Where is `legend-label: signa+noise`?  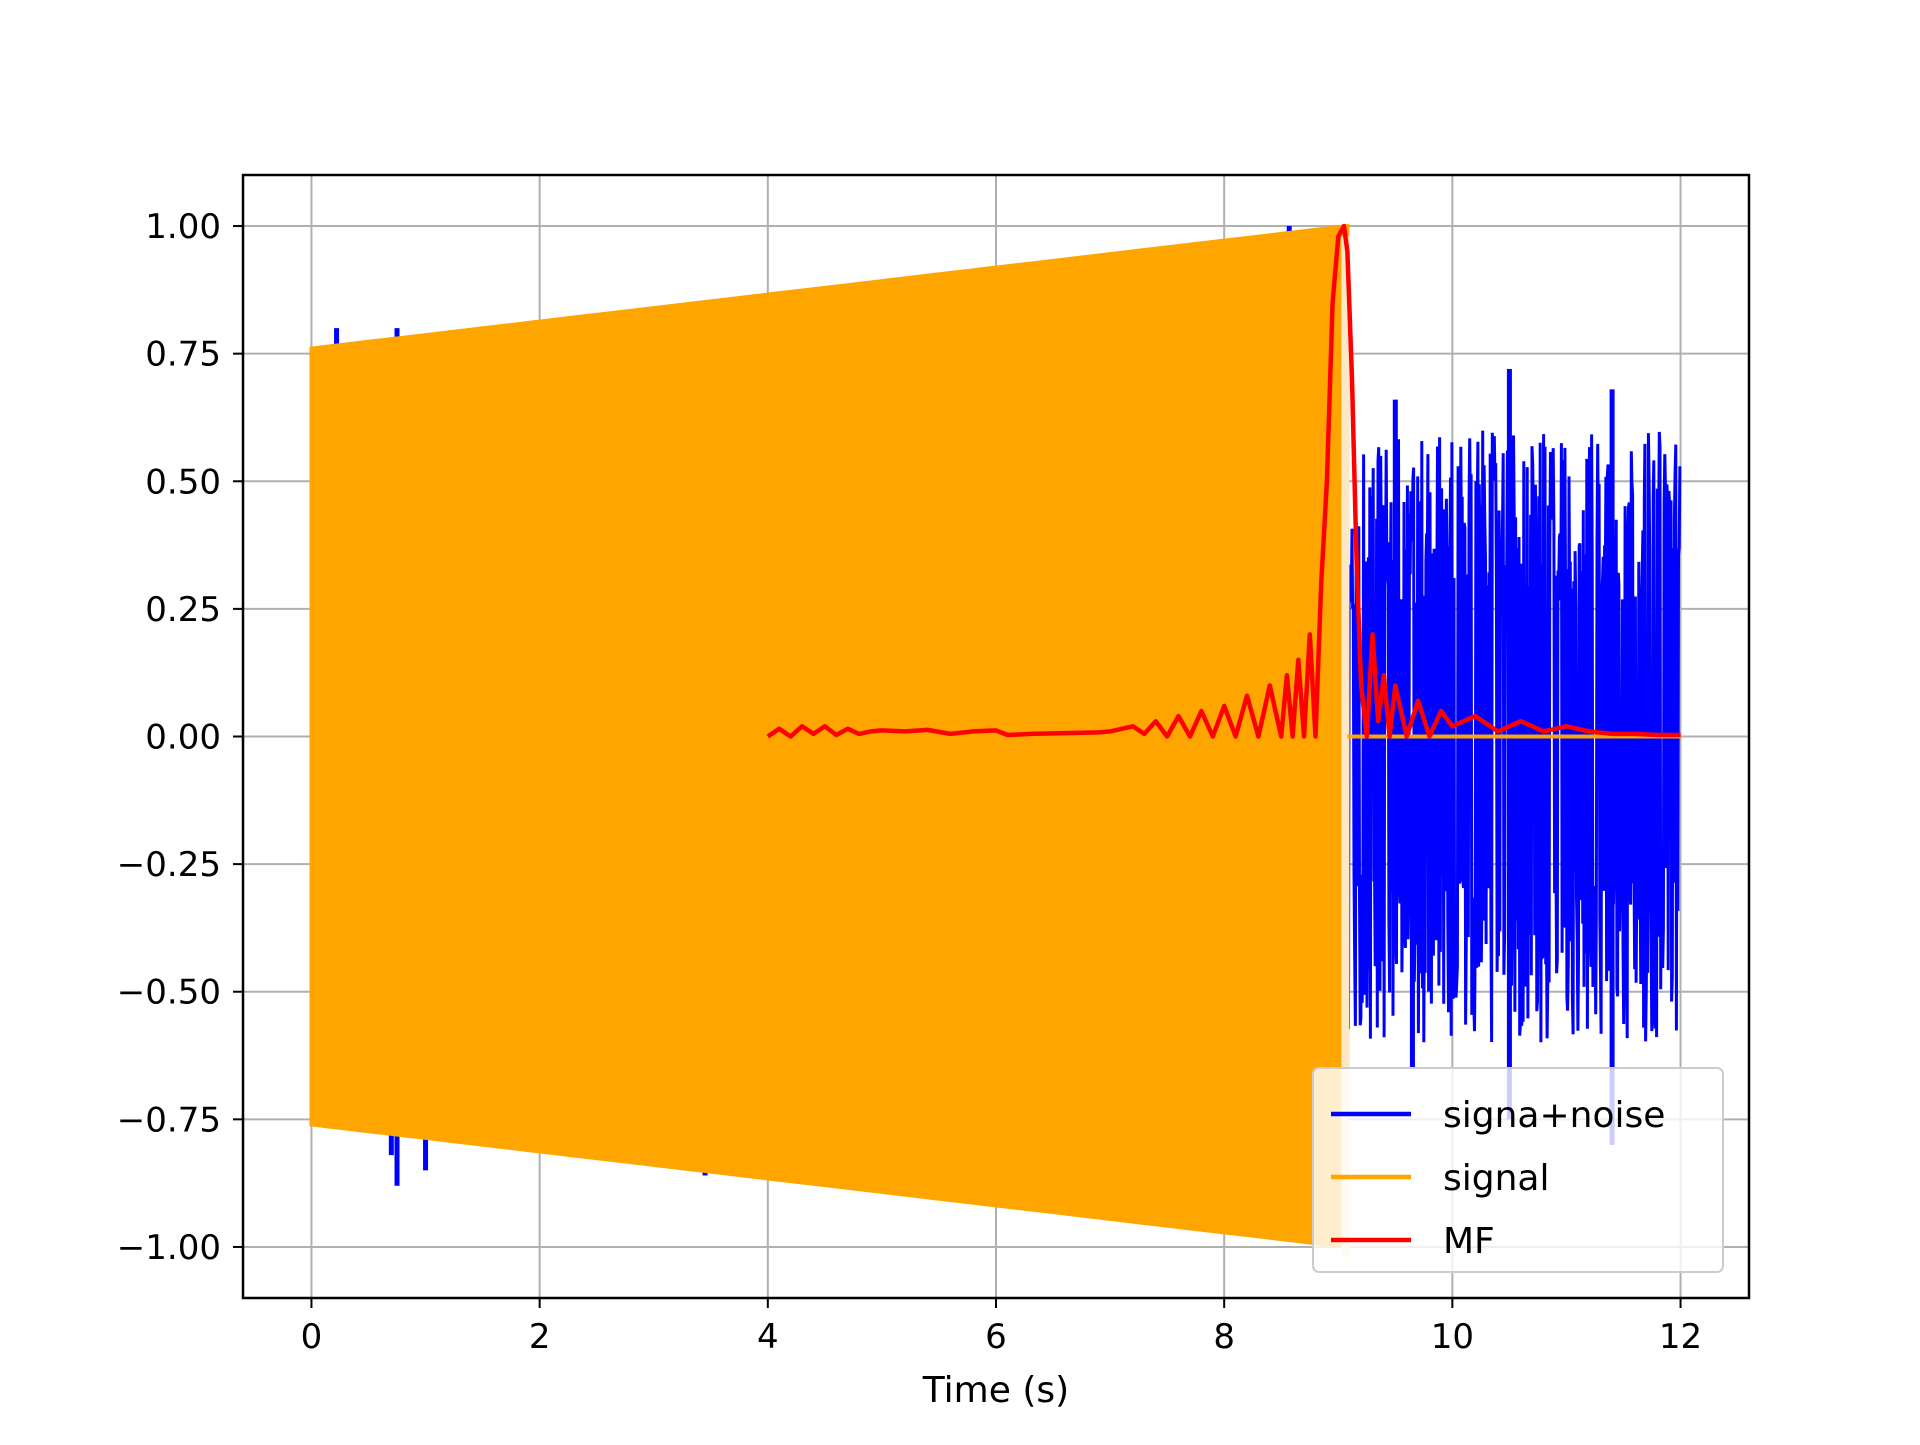 legend-label: signa+noise is located at coordinates (1554, 1115).